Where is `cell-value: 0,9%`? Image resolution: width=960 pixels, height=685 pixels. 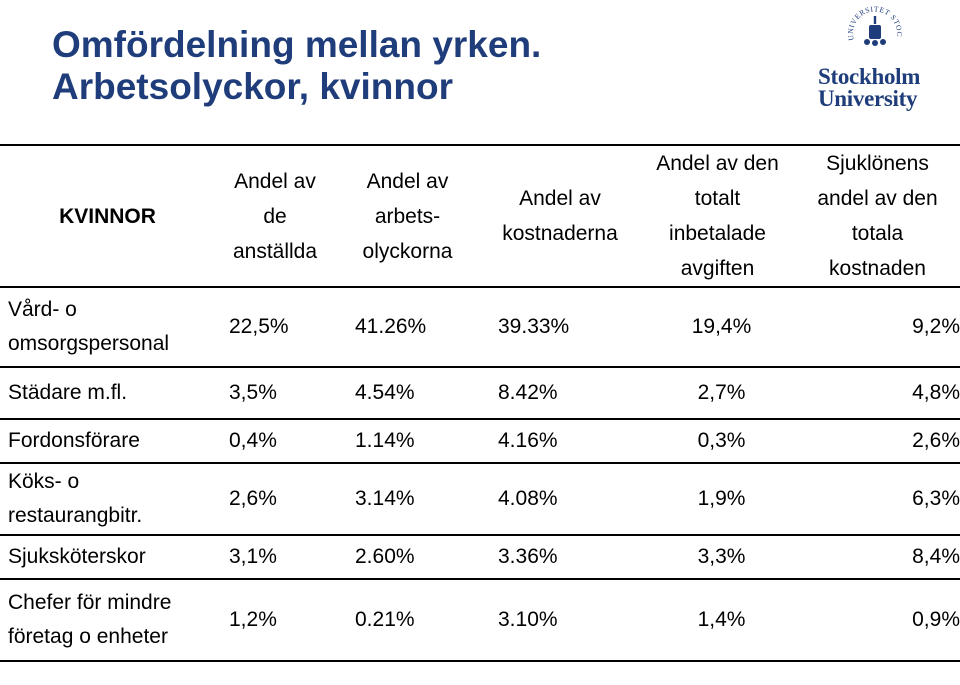 cell-value: 0,9% is located at coordinates (877, 620).